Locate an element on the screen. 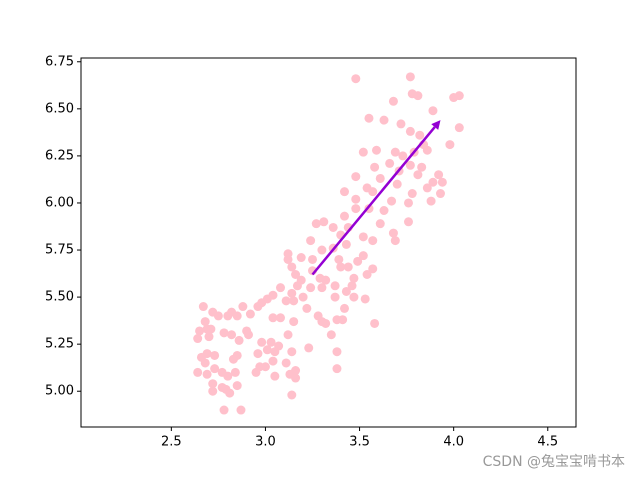 The image size is (640, 480). arrow is located at coordinates (373, 201).